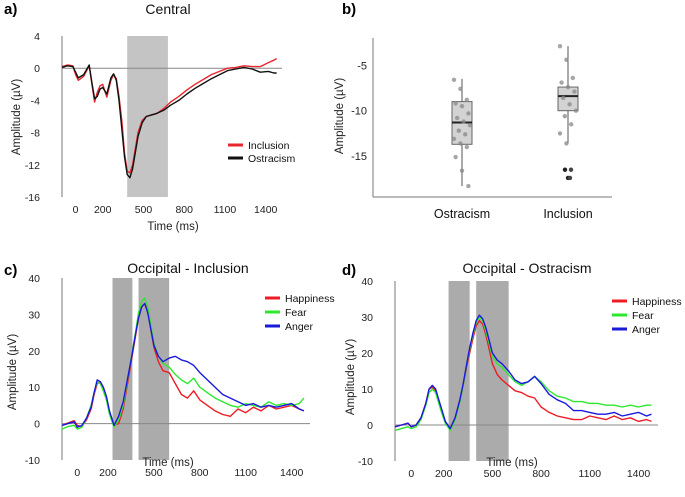 The width and height of the screenshot is (685, 497). What do you see at coordinates (35, 134) in the screenshot?
I see `y-tick-label: -8` at bounding box center [35, 134].